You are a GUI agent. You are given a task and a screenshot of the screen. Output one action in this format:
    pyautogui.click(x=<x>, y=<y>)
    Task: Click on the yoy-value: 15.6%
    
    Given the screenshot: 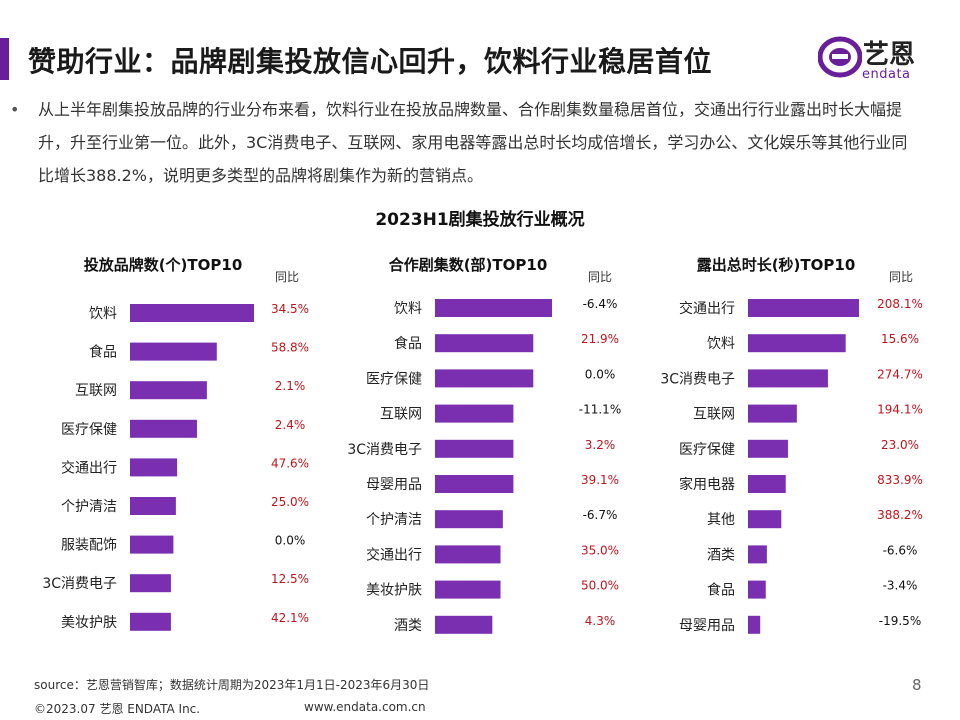 What is the action you would take?
    pyautogui.click(x=900, y=339)
    